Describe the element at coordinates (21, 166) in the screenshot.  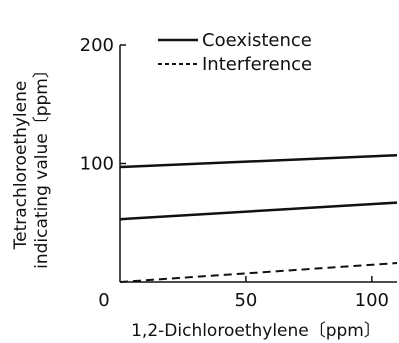
I see `y-axis-title-line-1: Tetrachloroethylene` at that location.